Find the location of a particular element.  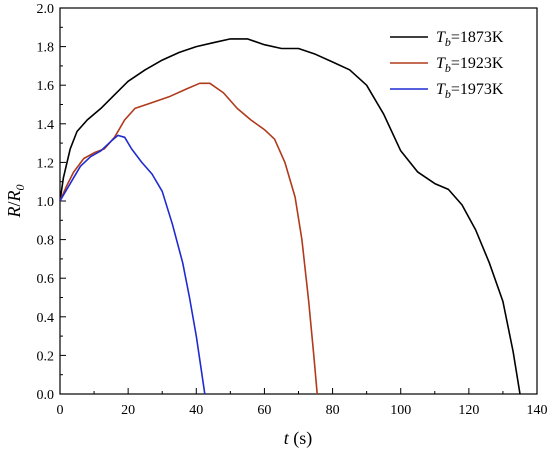

x-tick-label: 120 is located at coordinates (468, 410).